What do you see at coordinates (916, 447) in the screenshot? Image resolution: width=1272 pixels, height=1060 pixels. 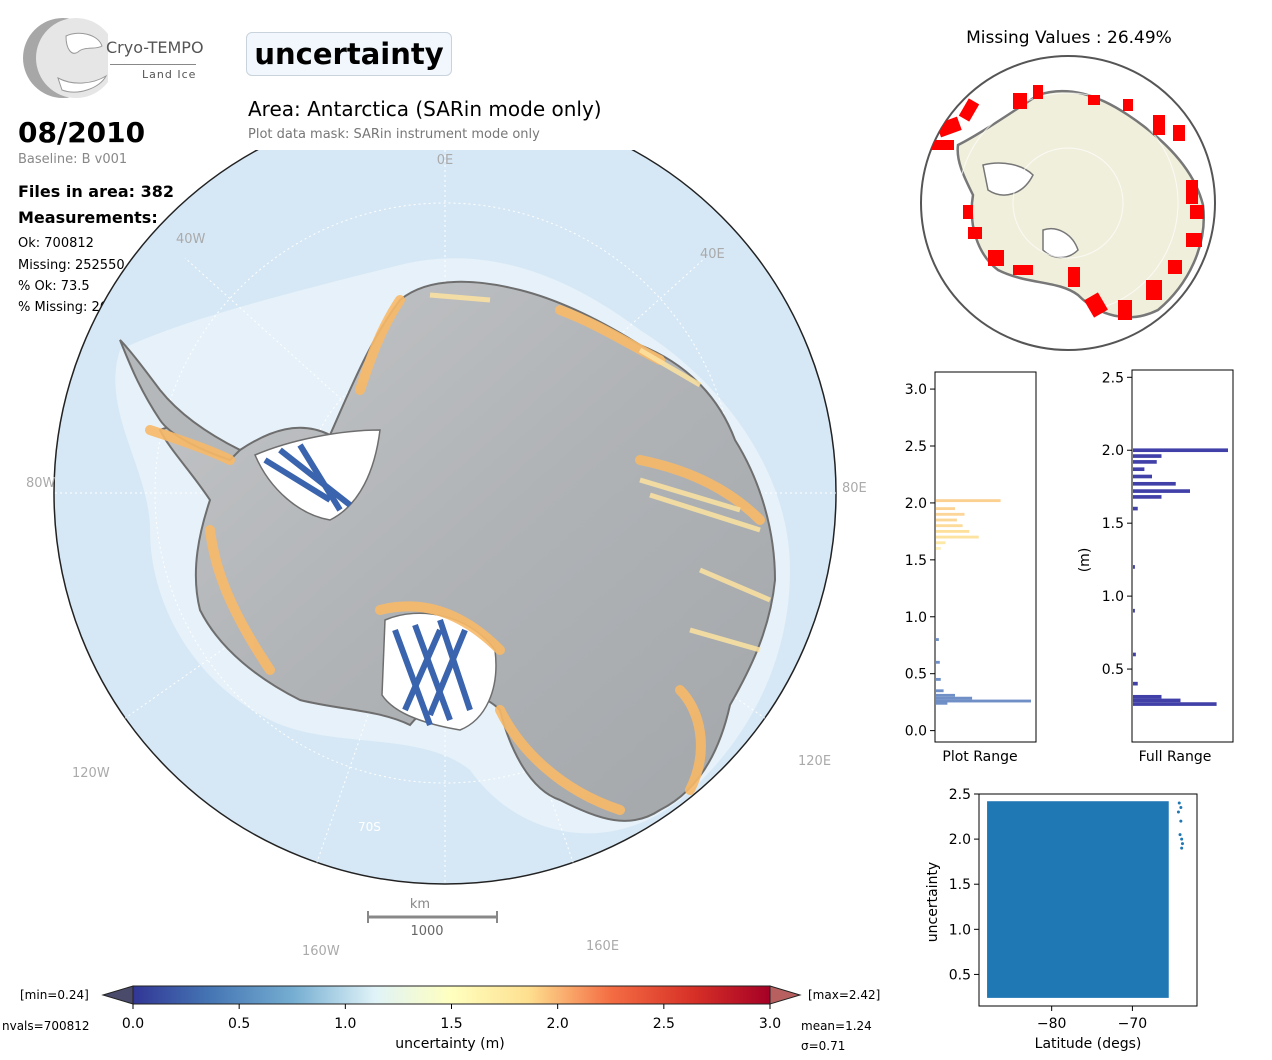 I see `hist-y-tick-label: 2.5` at bounding box center [916, 447].